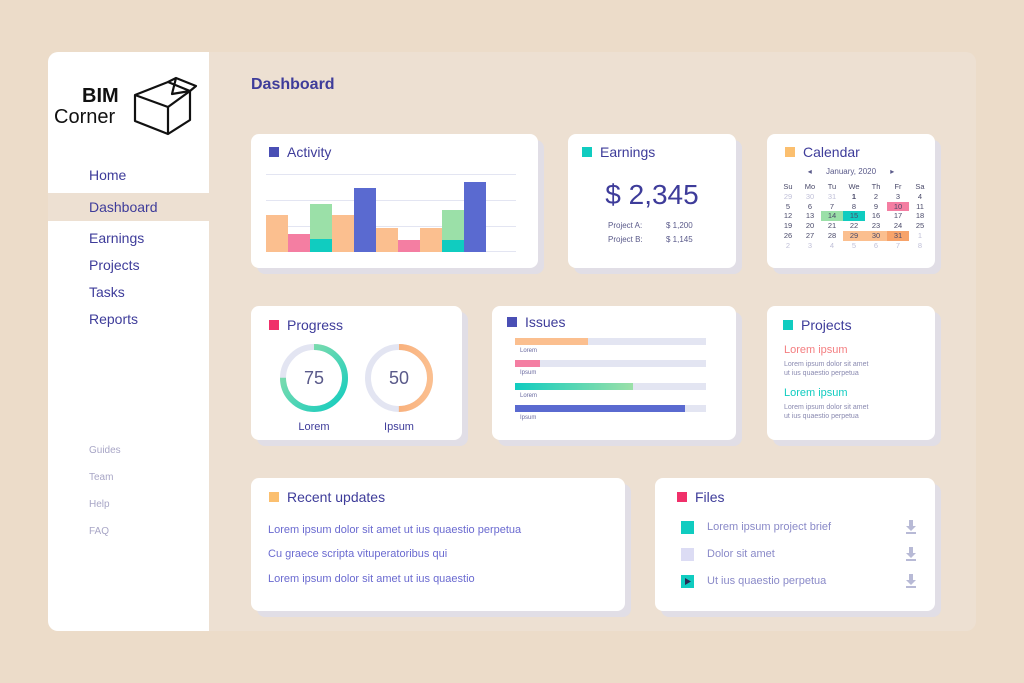  Describe the element at coordinates (129, 108) in the screenshot. I see `bim-corner-logo: BIM Corner` at that location.